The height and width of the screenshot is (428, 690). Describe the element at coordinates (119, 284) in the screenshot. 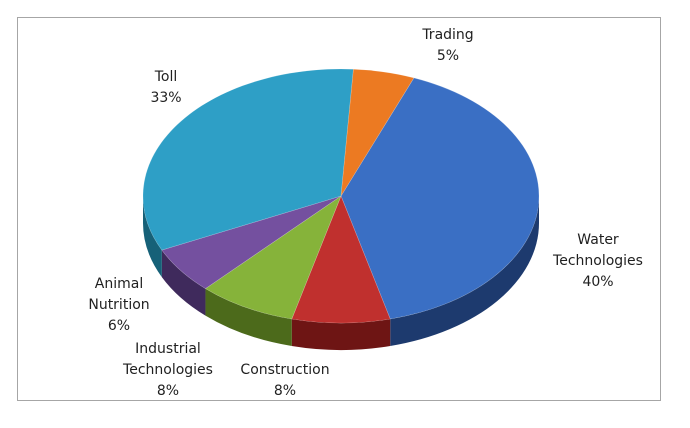

I see `data-label-line: Animal` at that location.